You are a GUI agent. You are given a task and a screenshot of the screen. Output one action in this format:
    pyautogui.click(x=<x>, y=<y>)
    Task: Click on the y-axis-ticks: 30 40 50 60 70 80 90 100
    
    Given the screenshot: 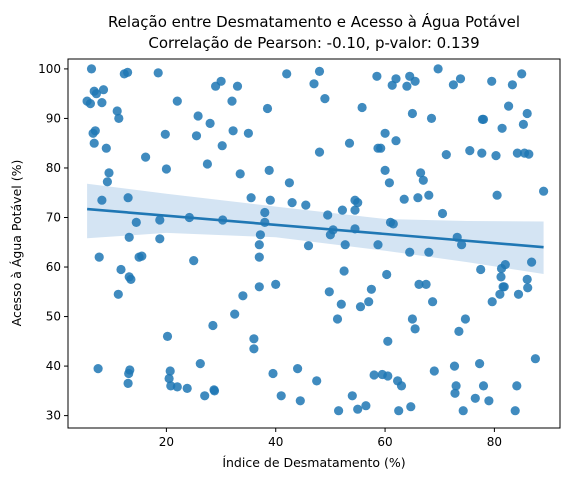 What is the action you would take?
    pyautogui.click(x=53, y=242)
    